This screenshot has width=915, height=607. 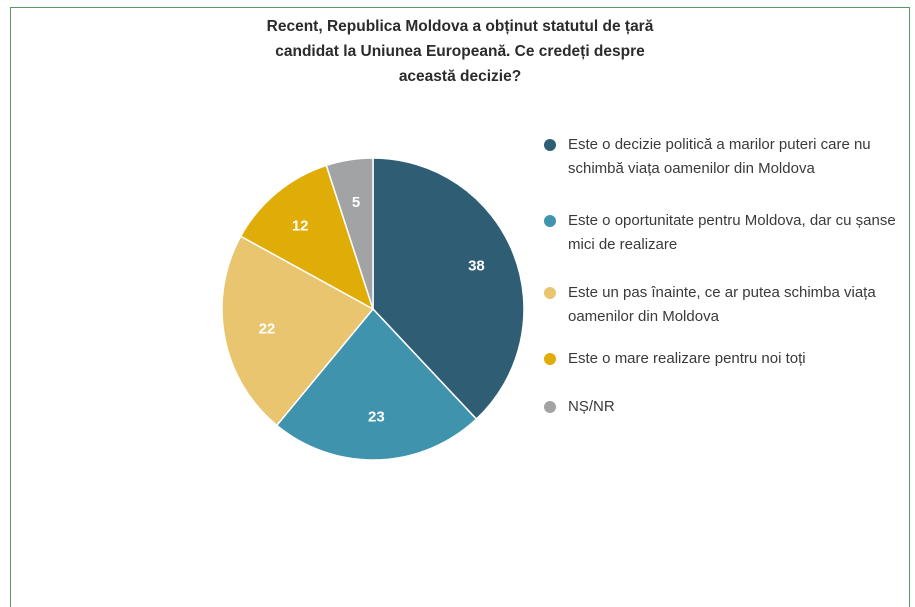 I want to click on slice-value-label: 38, so click(x=476, y=266).